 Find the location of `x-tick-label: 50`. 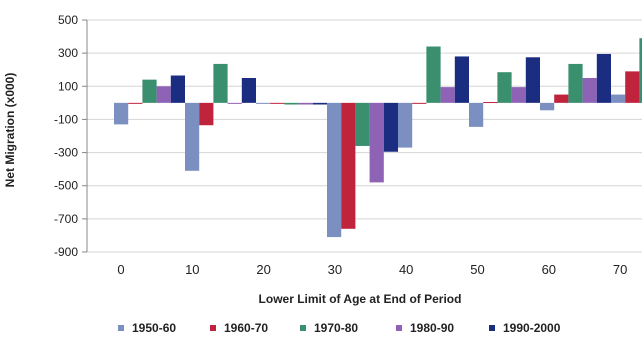

x-tick-label: 50 is located at coordinates (477, 269).